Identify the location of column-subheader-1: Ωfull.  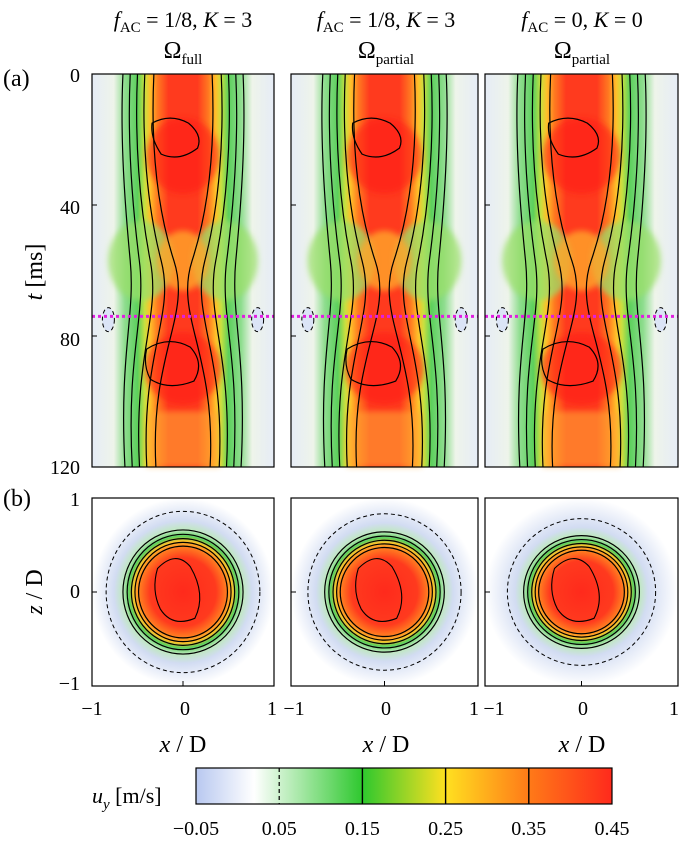
(183, 53).